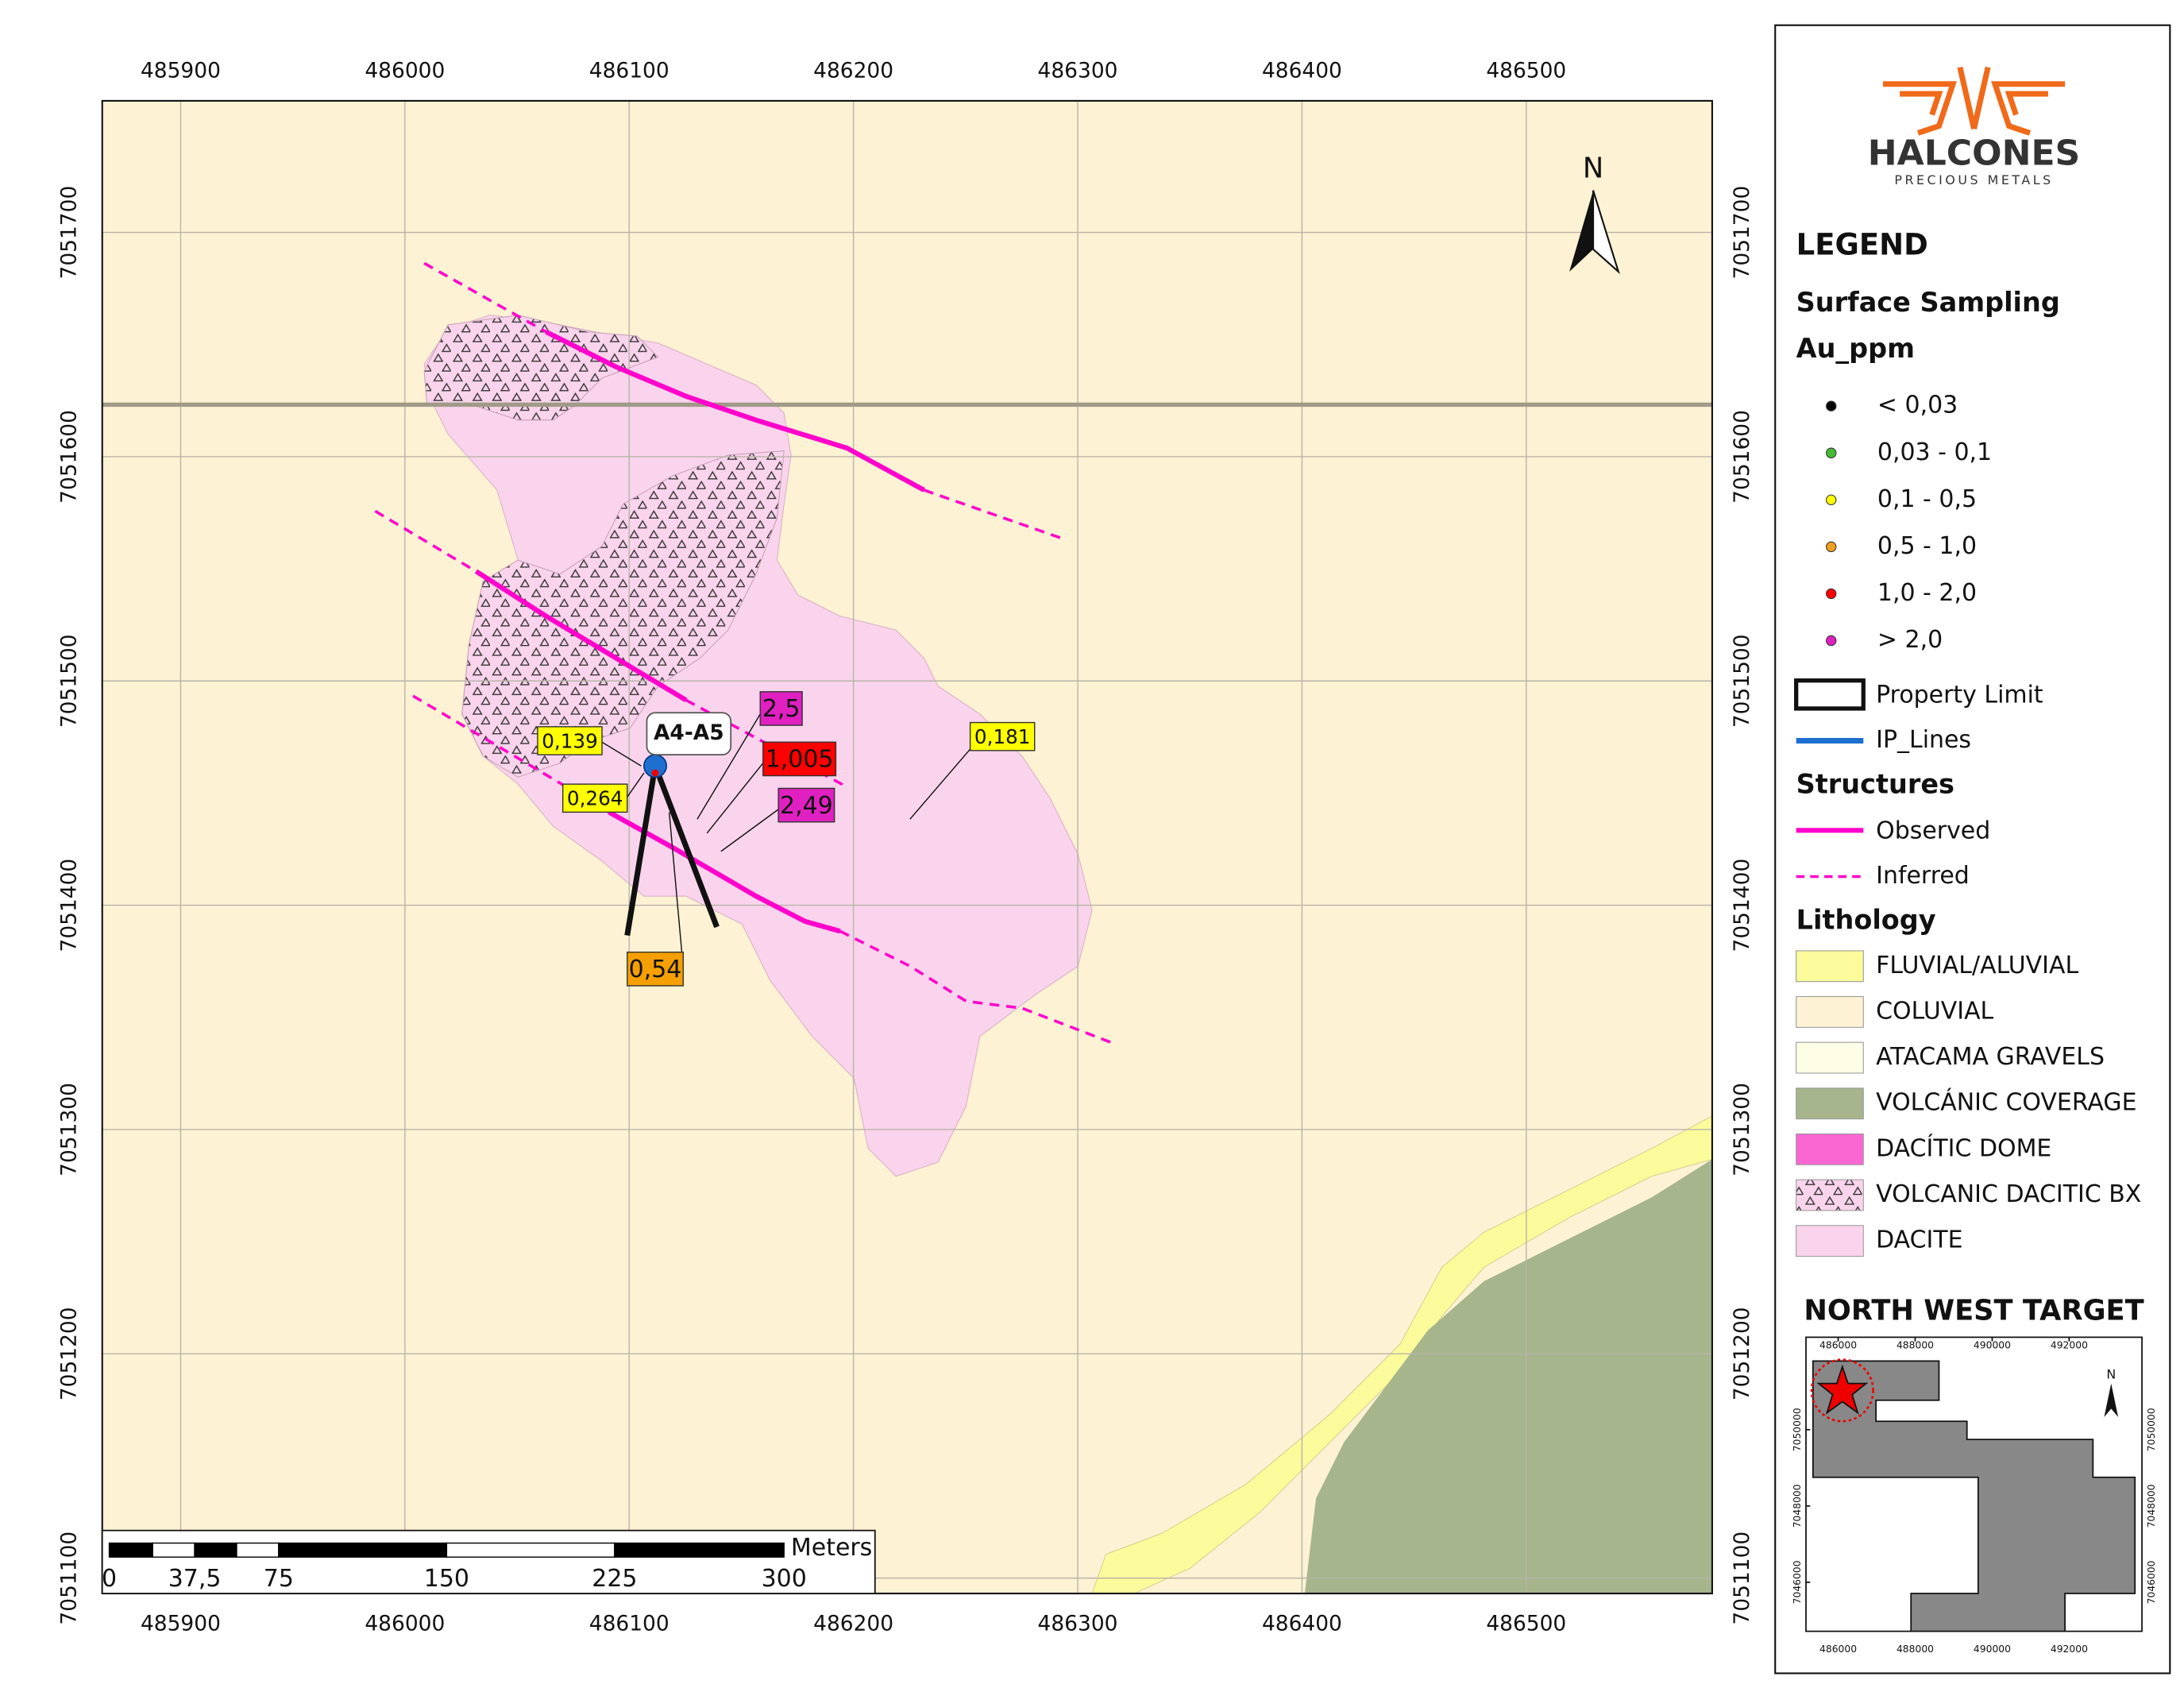 This screenshot has height=1688, width=2184. Describe the element at coordinates (629, 1624) in the screenshot. I see `x-tick-label: 486100` at that location.